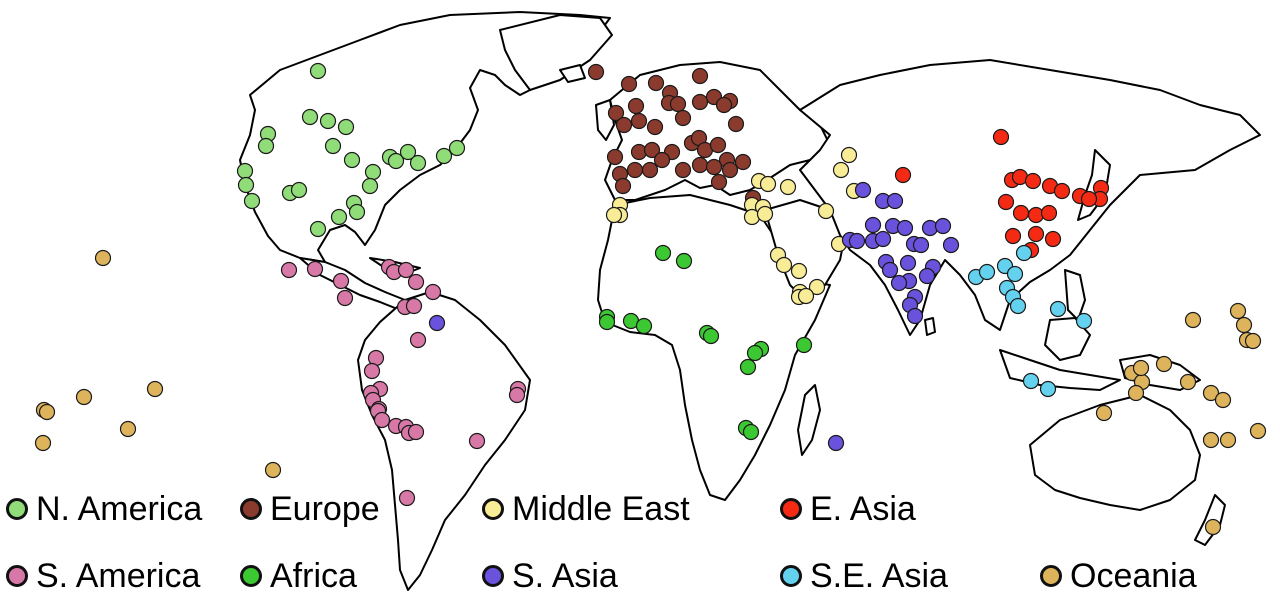 The image size is (1280, 607). Describe the element at coordinates (104, 509) in the screenshot. I see `legend-item-na: N. America` at that location.